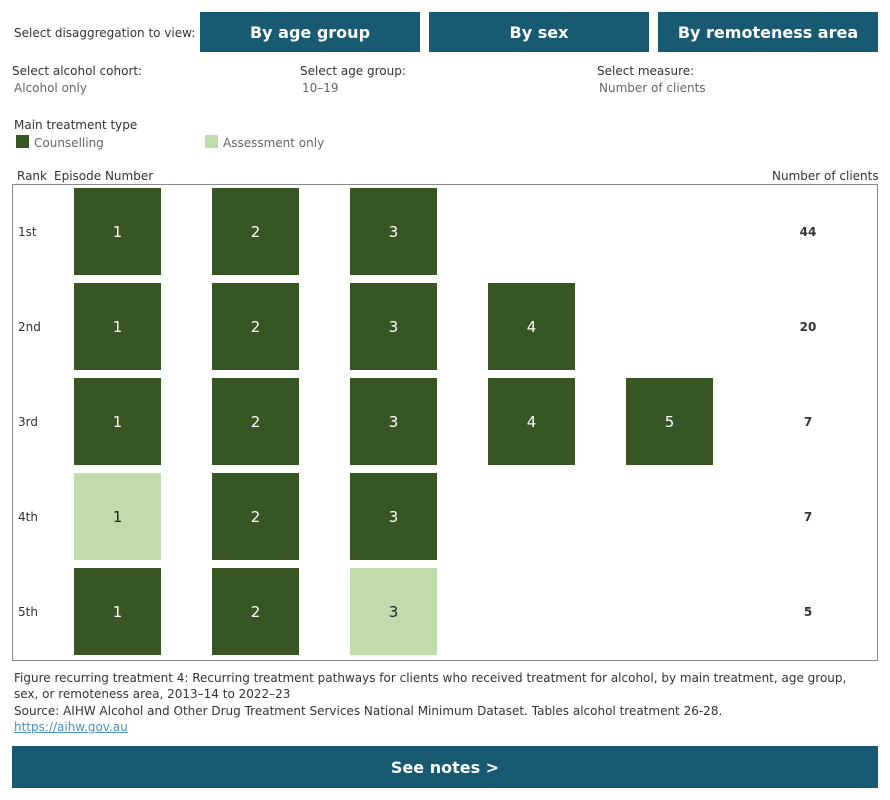  I want to click on filter-value: Alcohol only, so click(50, 88).